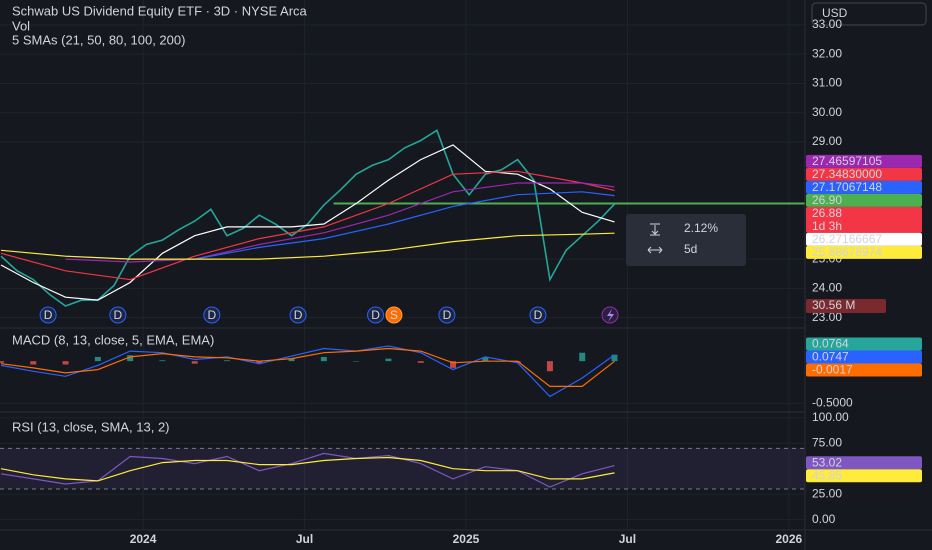  What do you see at coordinates (847, 161) in the screenshot?
I see `price-label: 27.46597105` at bounding box center [847, 161].